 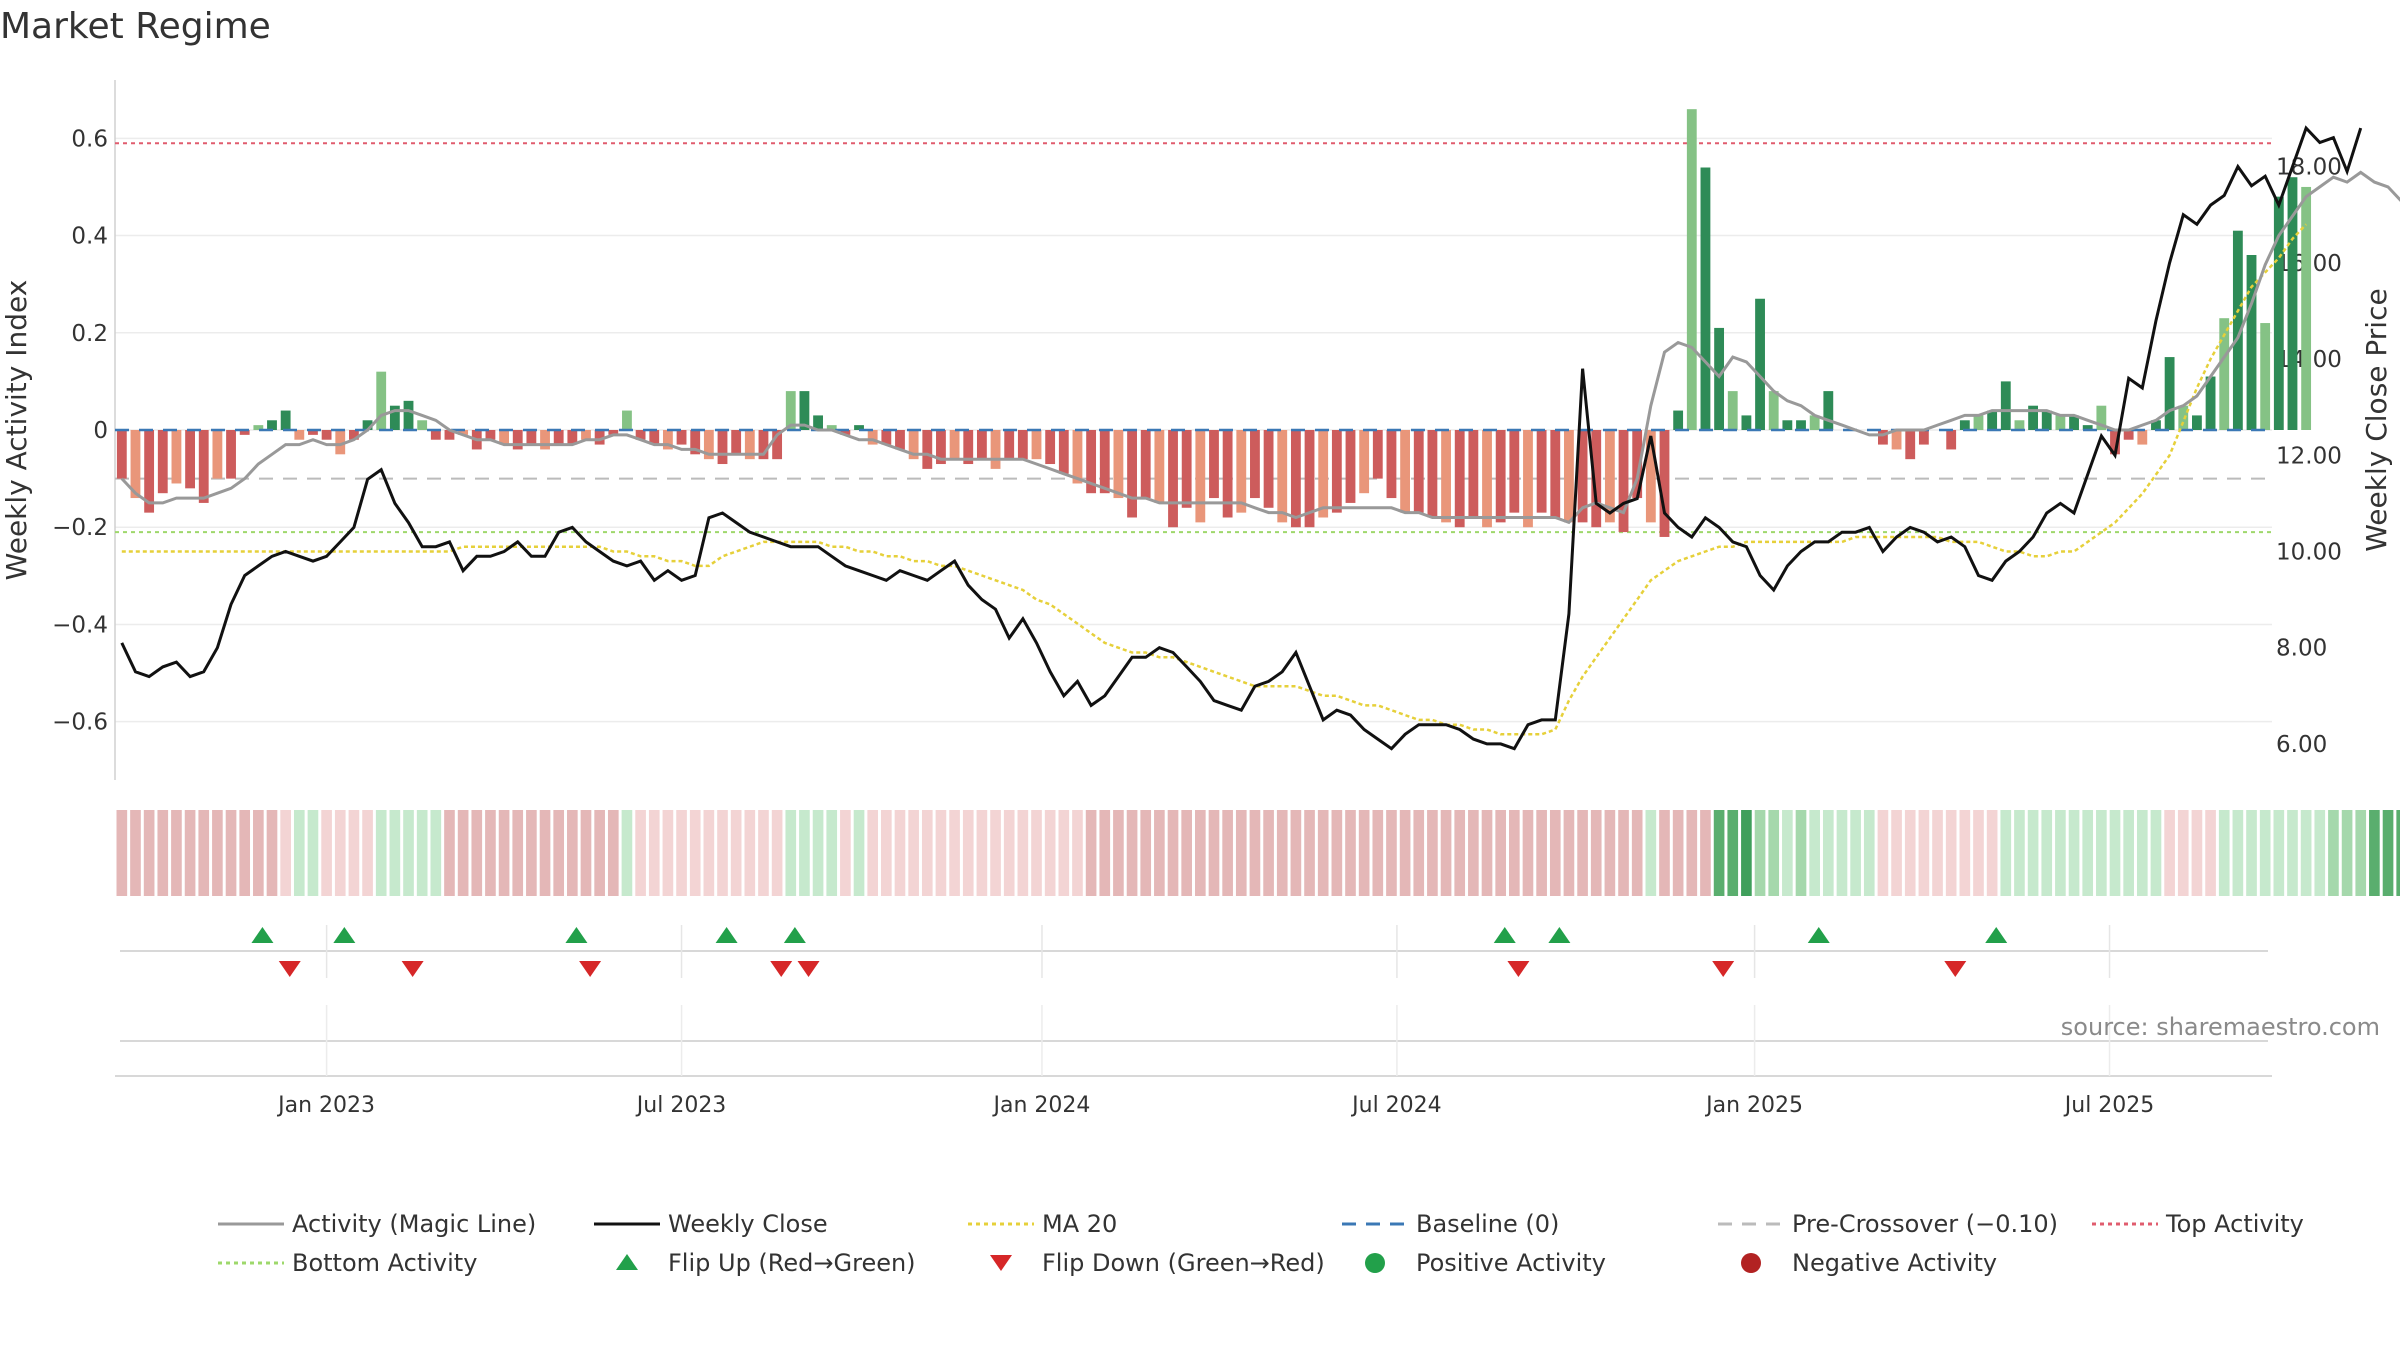 I want to click on y-tick-label: 0, so click(x=100, y=431).